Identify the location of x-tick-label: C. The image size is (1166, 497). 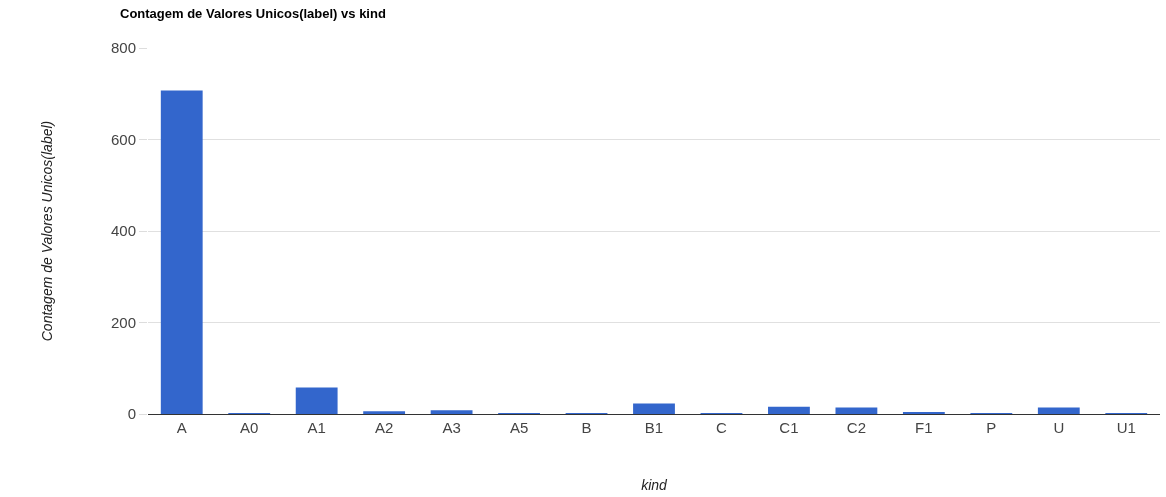
(722, 427).